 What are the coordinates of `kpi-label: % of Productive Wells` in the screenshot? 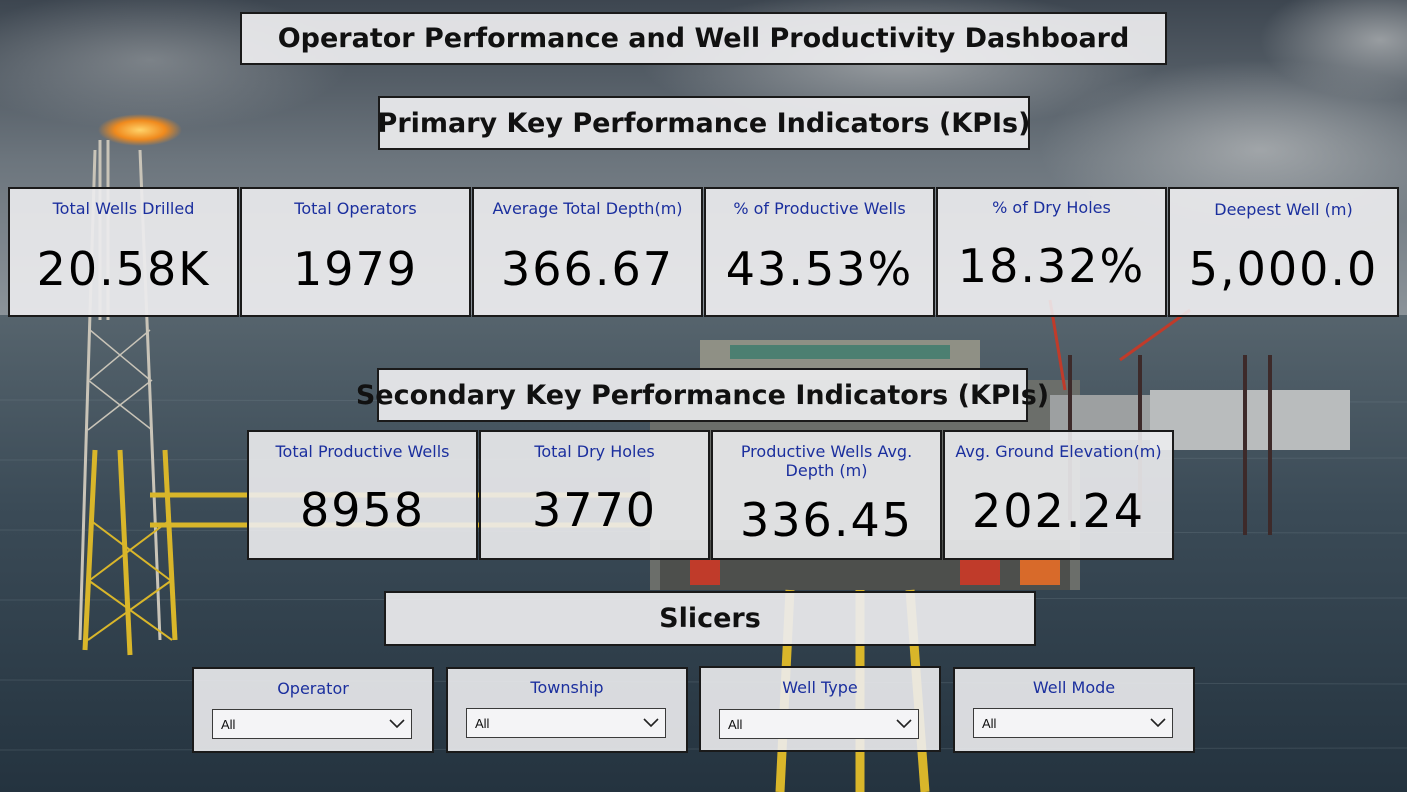 It's located at (819, 208).